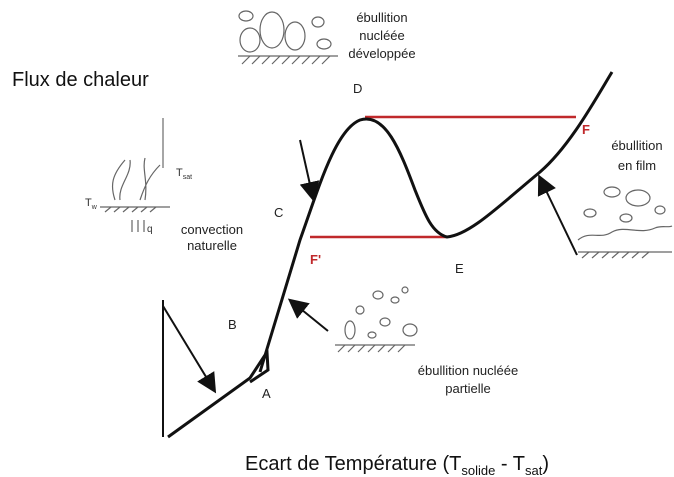  I want to click on region-label: convection naturelle, so click(212, 237).